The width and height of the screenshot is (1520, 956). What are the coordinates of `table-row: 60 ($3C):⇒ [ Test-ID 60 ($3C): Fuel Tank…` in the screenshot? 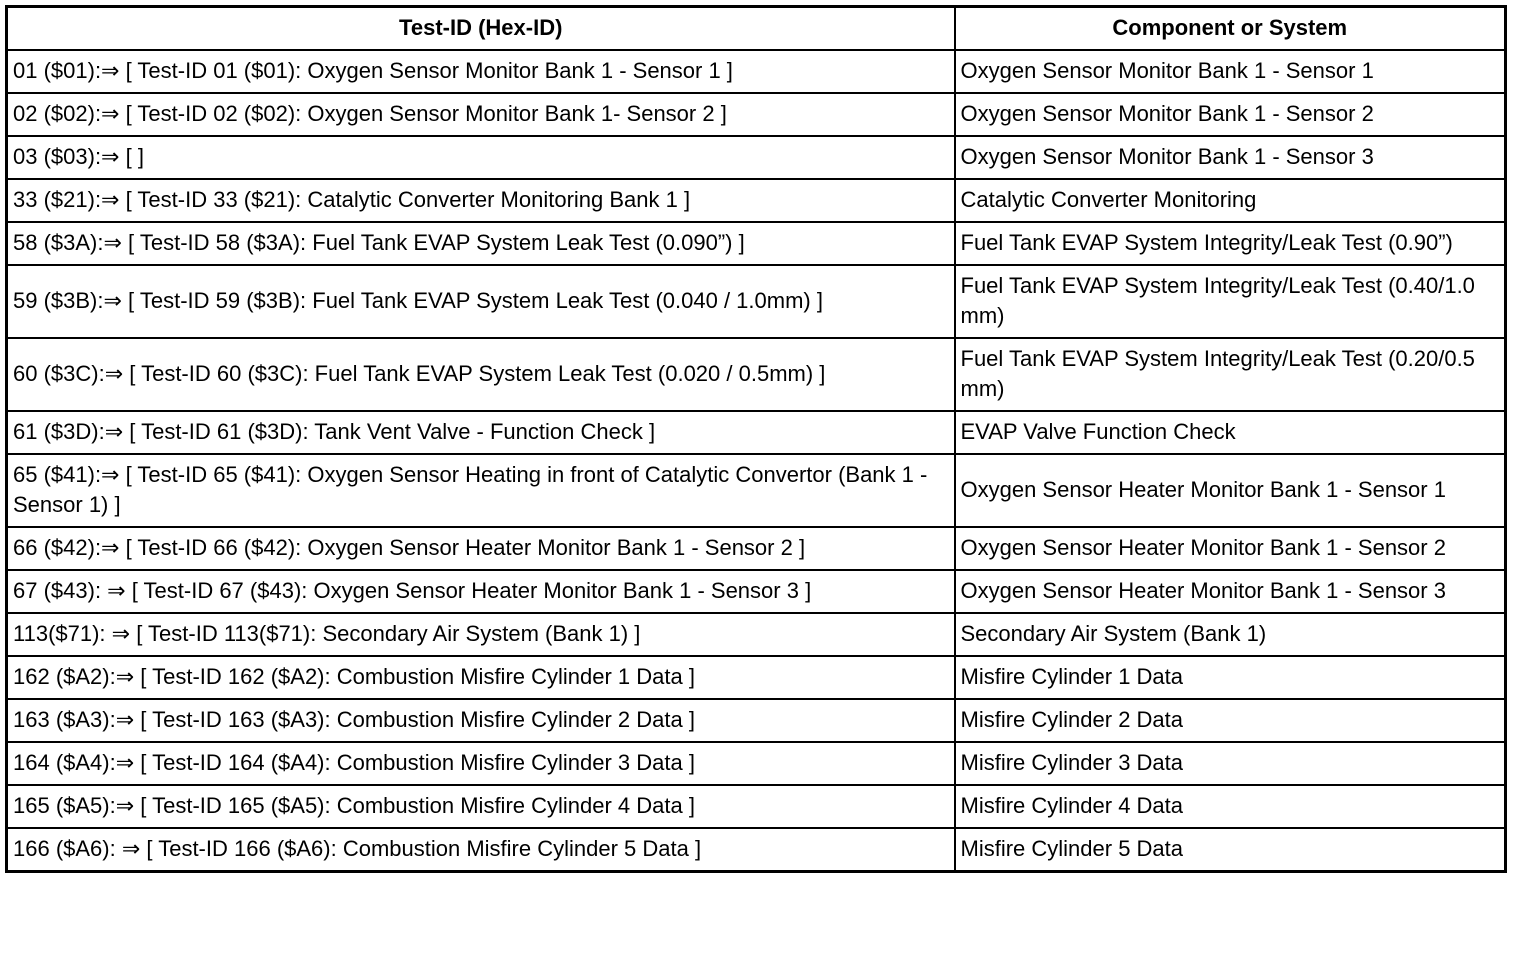 It's located at (756, 374).